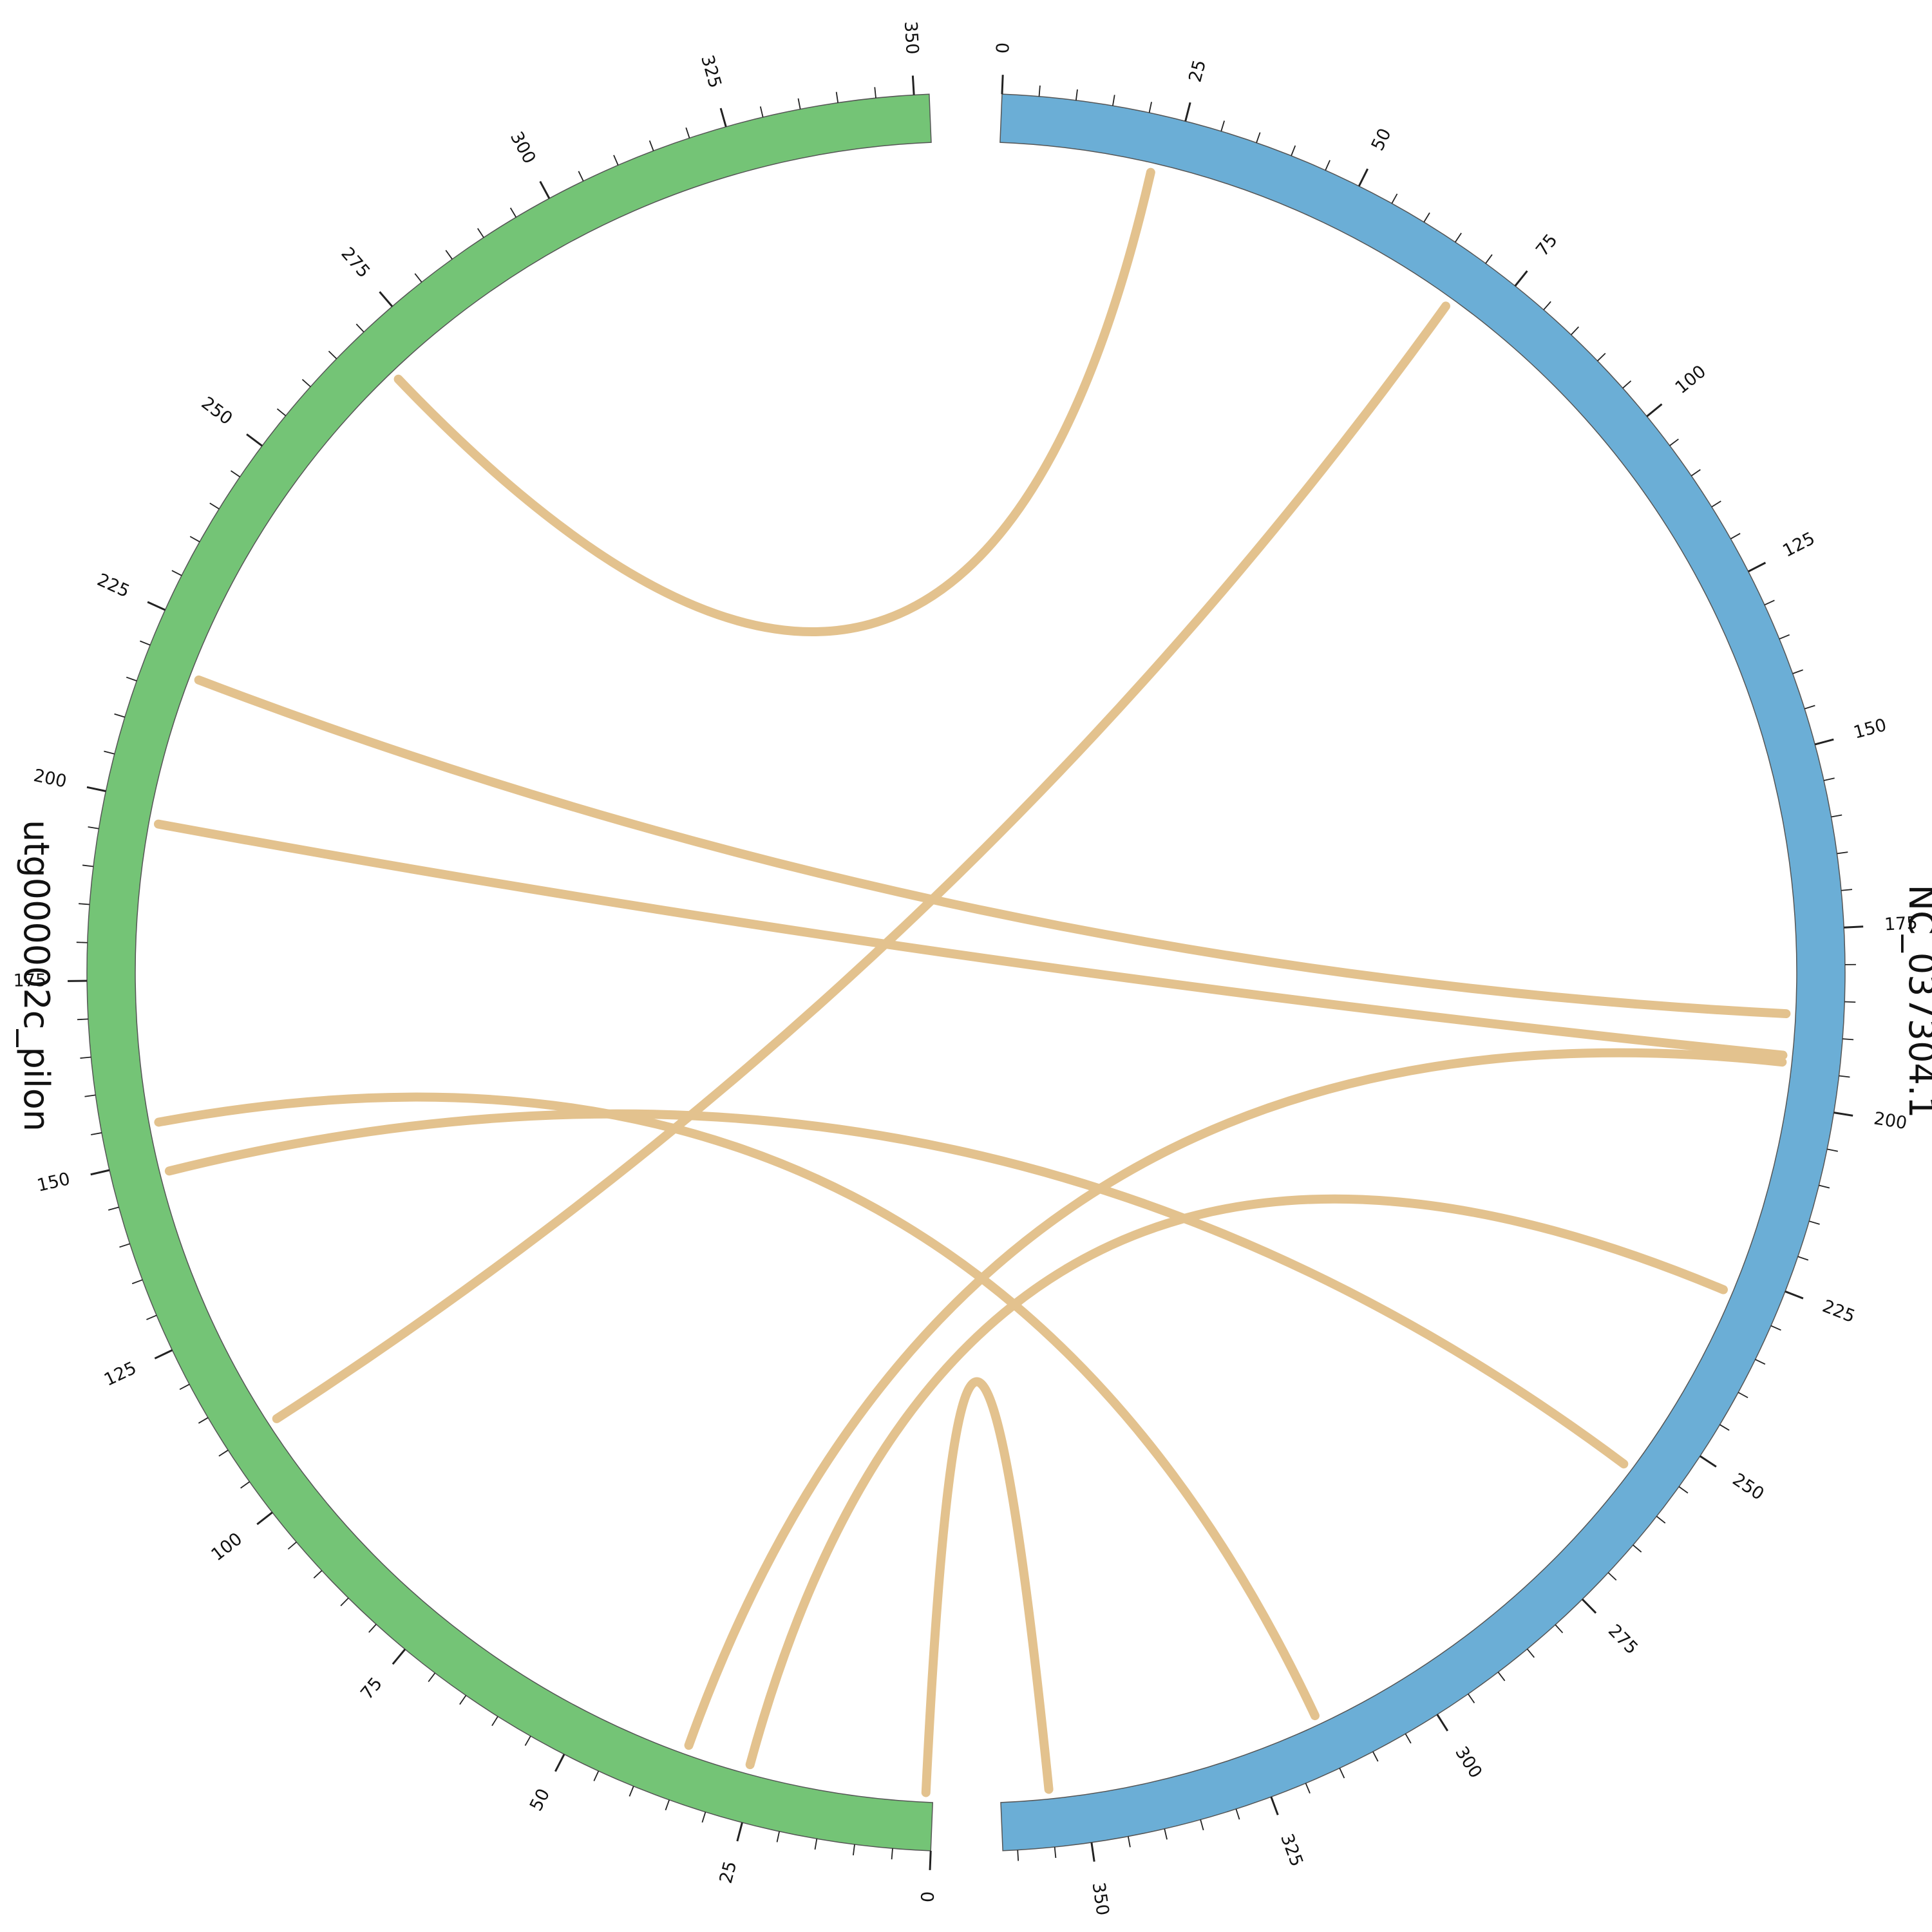 The height and width of the screenshot is (1932, 1932). Describe the element at coordinates (1623, 1640) in the screenshot. I see `tick-label-ref: 275` at that location.